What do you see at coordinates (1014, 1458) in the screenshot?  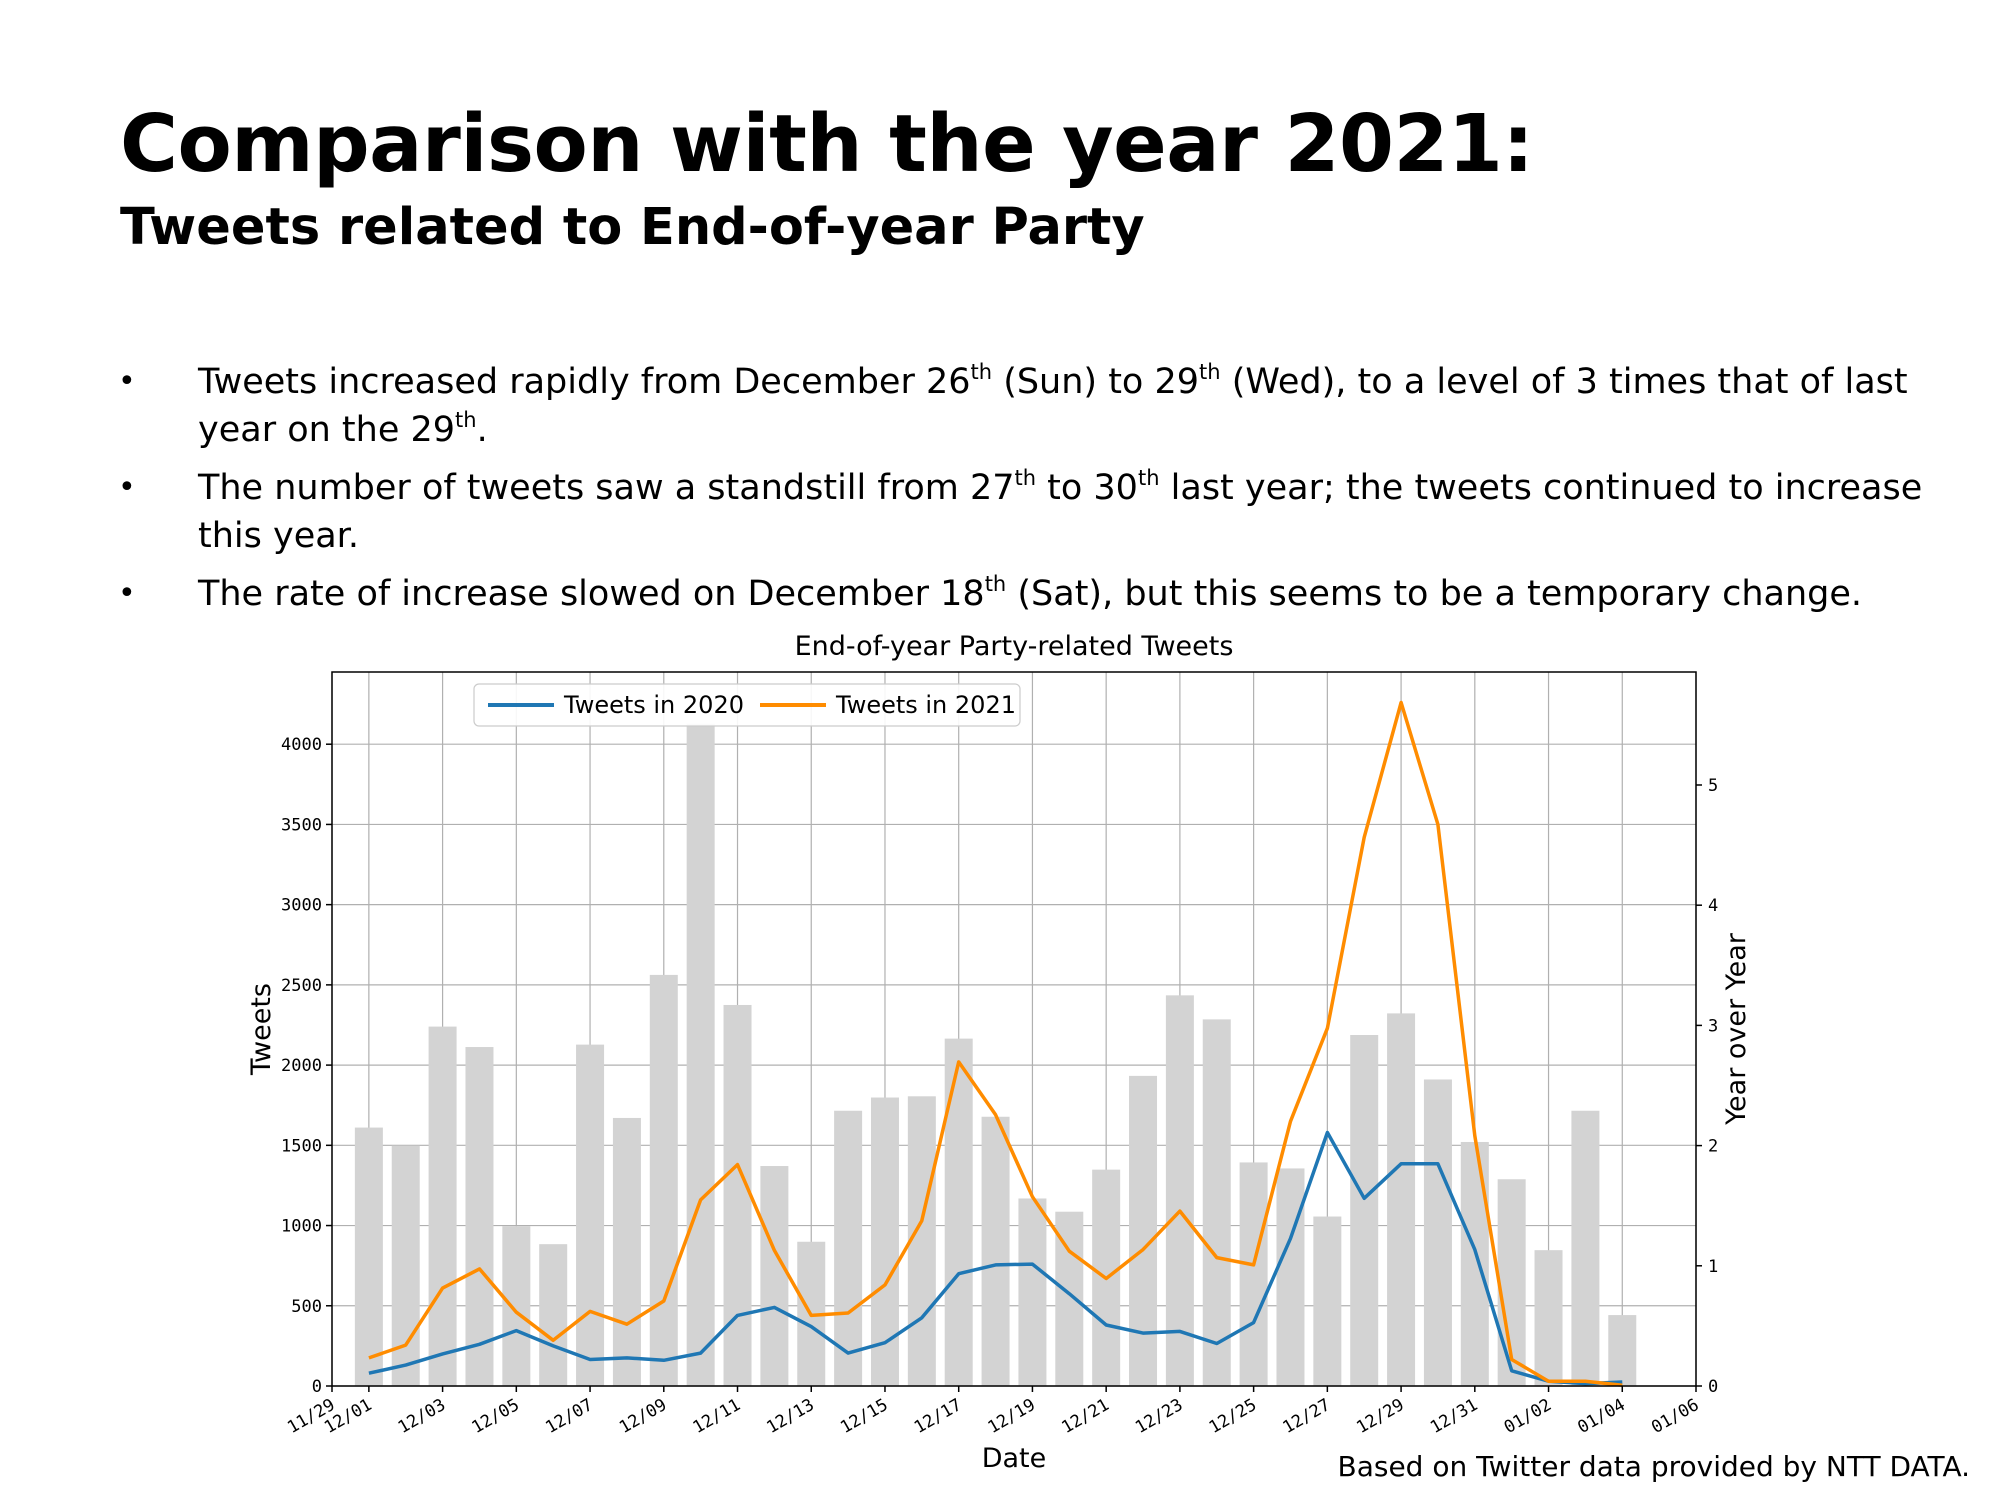 I see `x-axis-label: Date` at bounding box center [1014, 1458].